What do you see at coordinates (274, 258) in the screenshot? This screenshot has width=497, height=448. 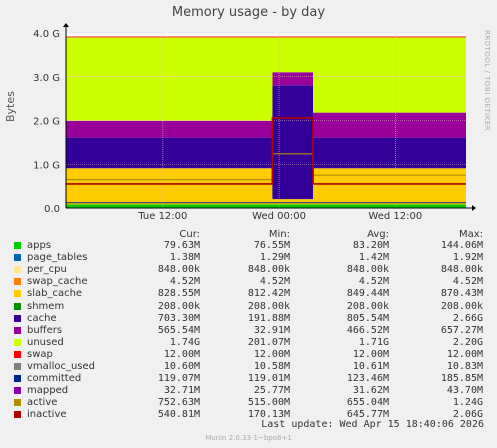 I see `legend-value-min: 1.29M` at bounding box center [274, 258].